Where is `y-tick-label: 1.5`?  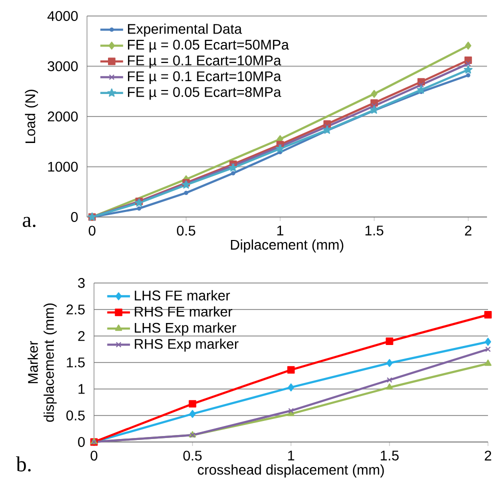
y-tick-label: 1.5 is located at coordinates (75, 363).